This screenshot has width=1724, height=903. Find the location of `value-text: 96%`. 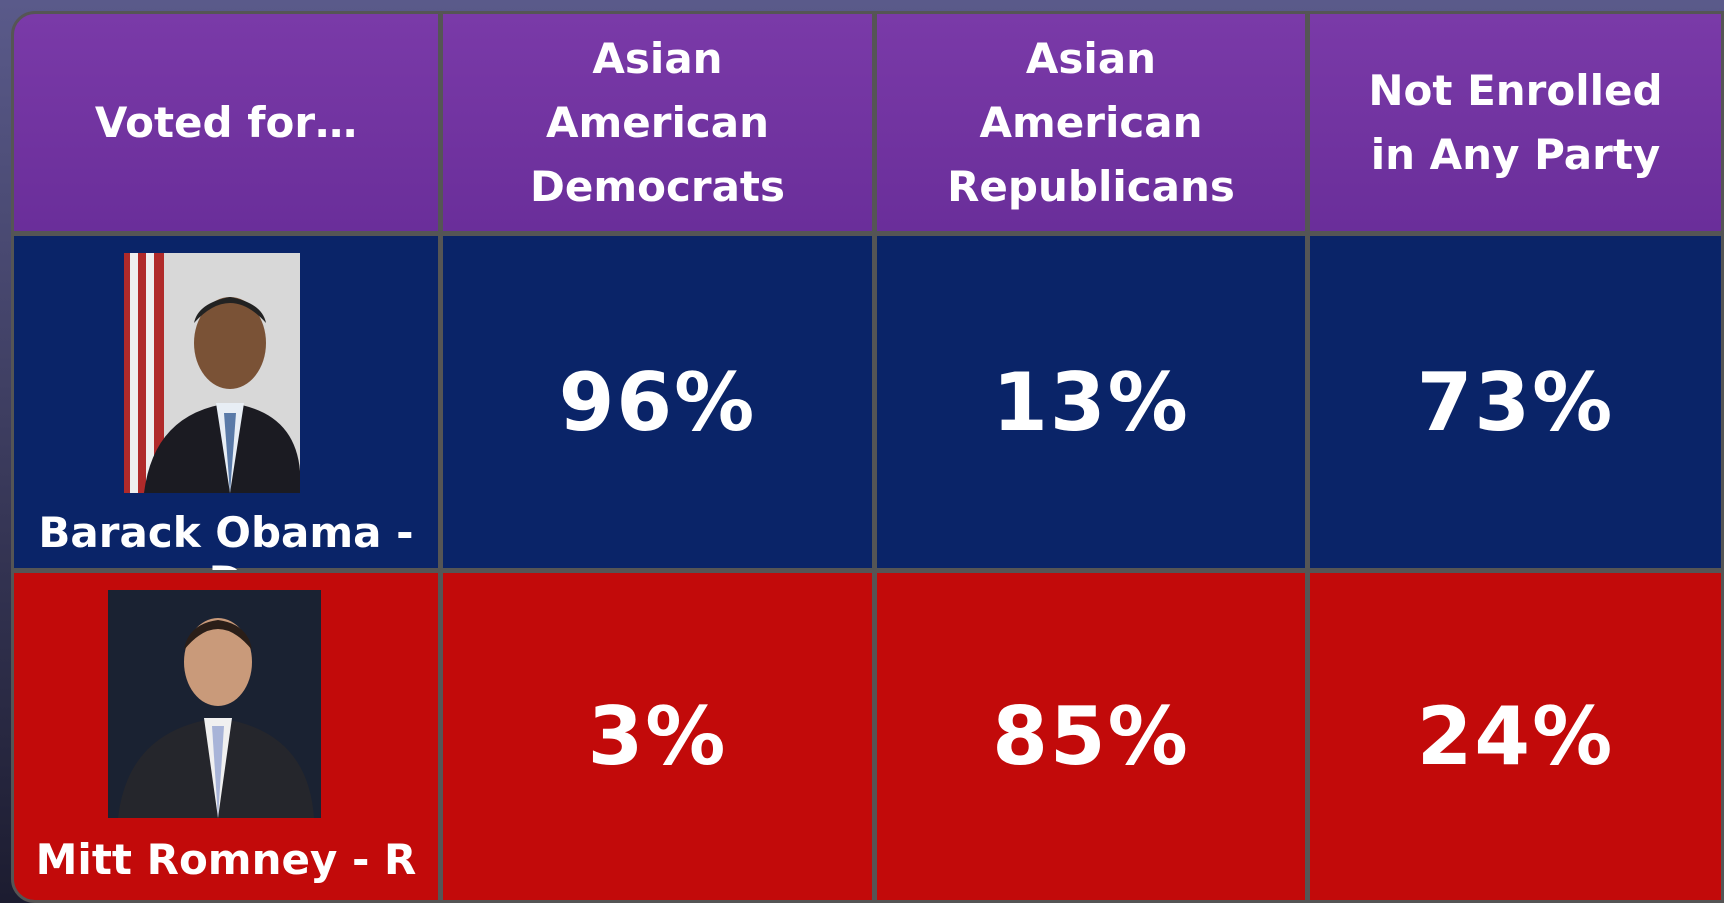

value-text: 96% is located at coordinates (657, 402).